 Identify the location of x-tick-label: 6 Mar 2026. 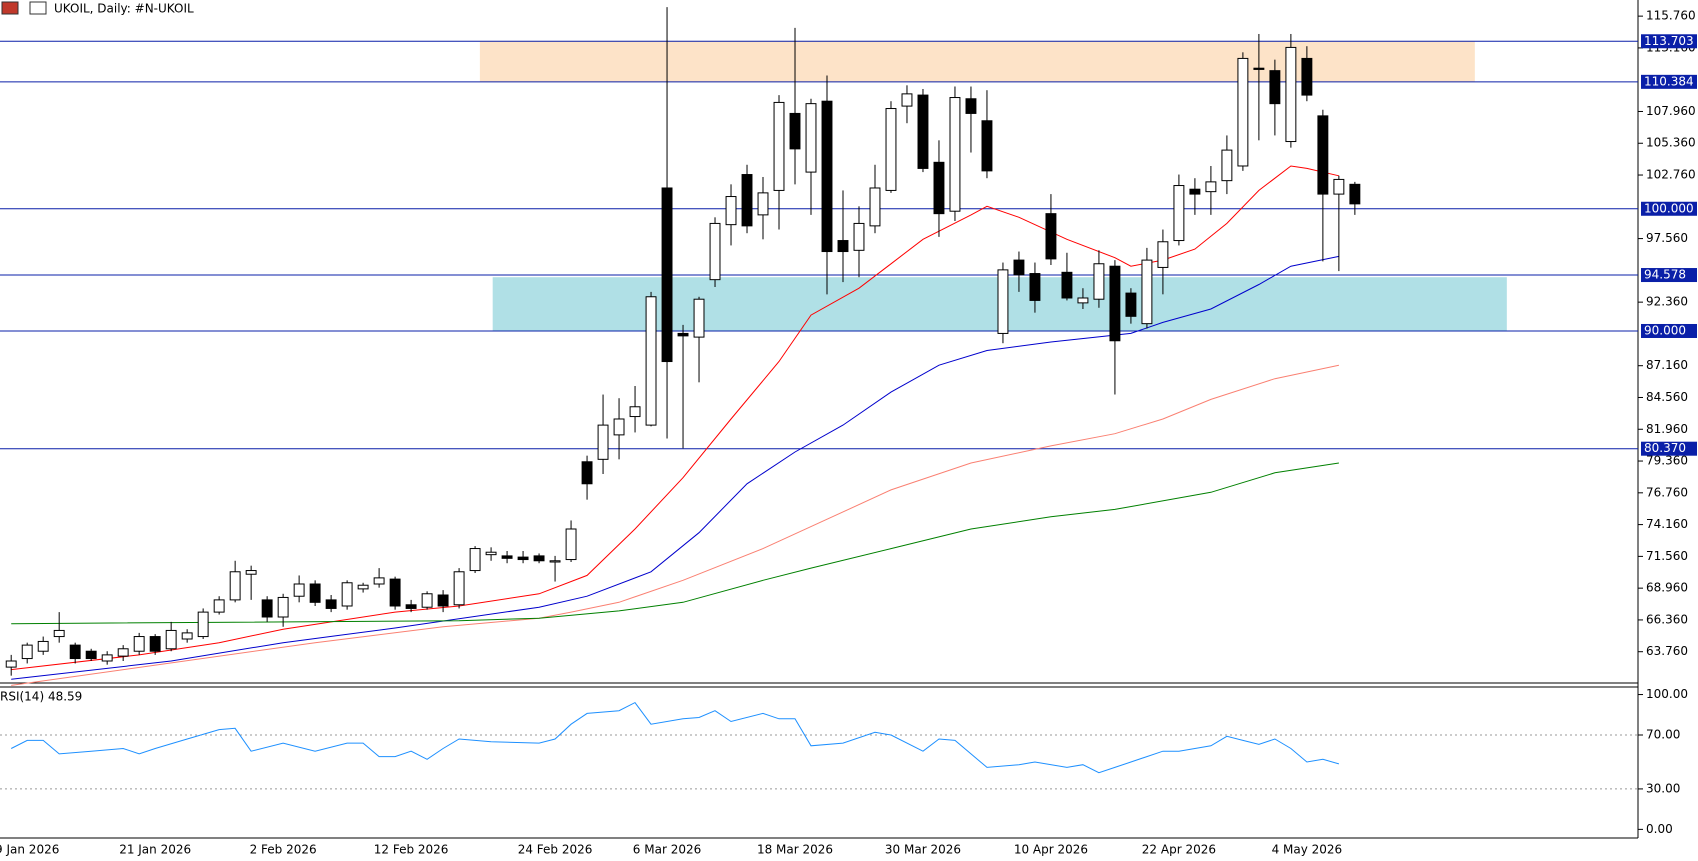
(667, 850).